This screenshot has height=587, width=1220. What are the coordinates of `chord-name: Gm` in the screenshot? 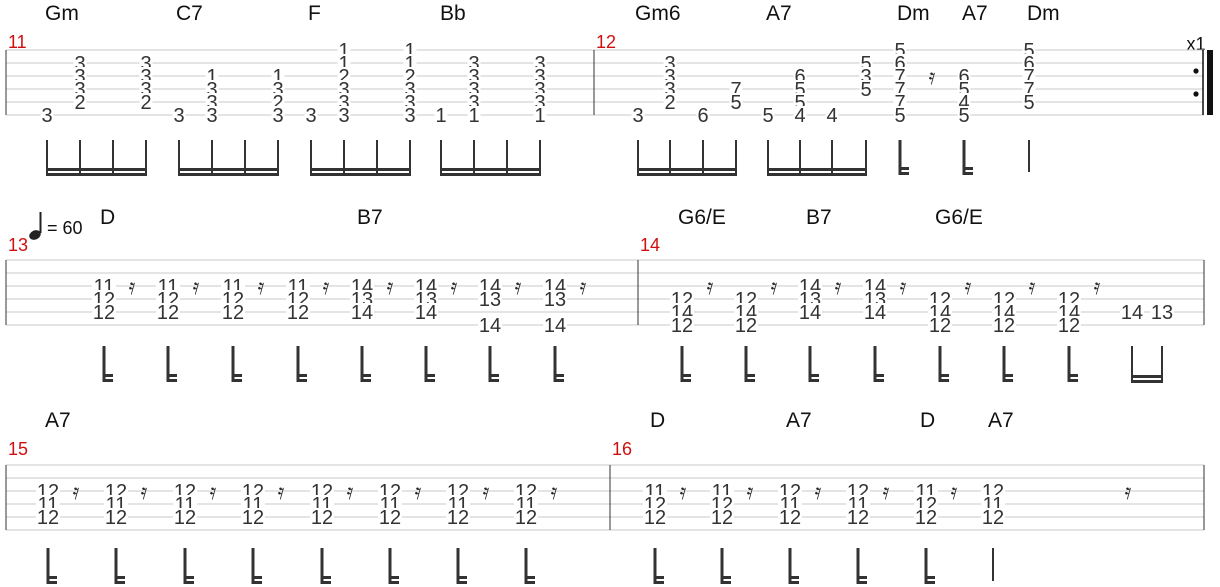 It's located at (62, 13).